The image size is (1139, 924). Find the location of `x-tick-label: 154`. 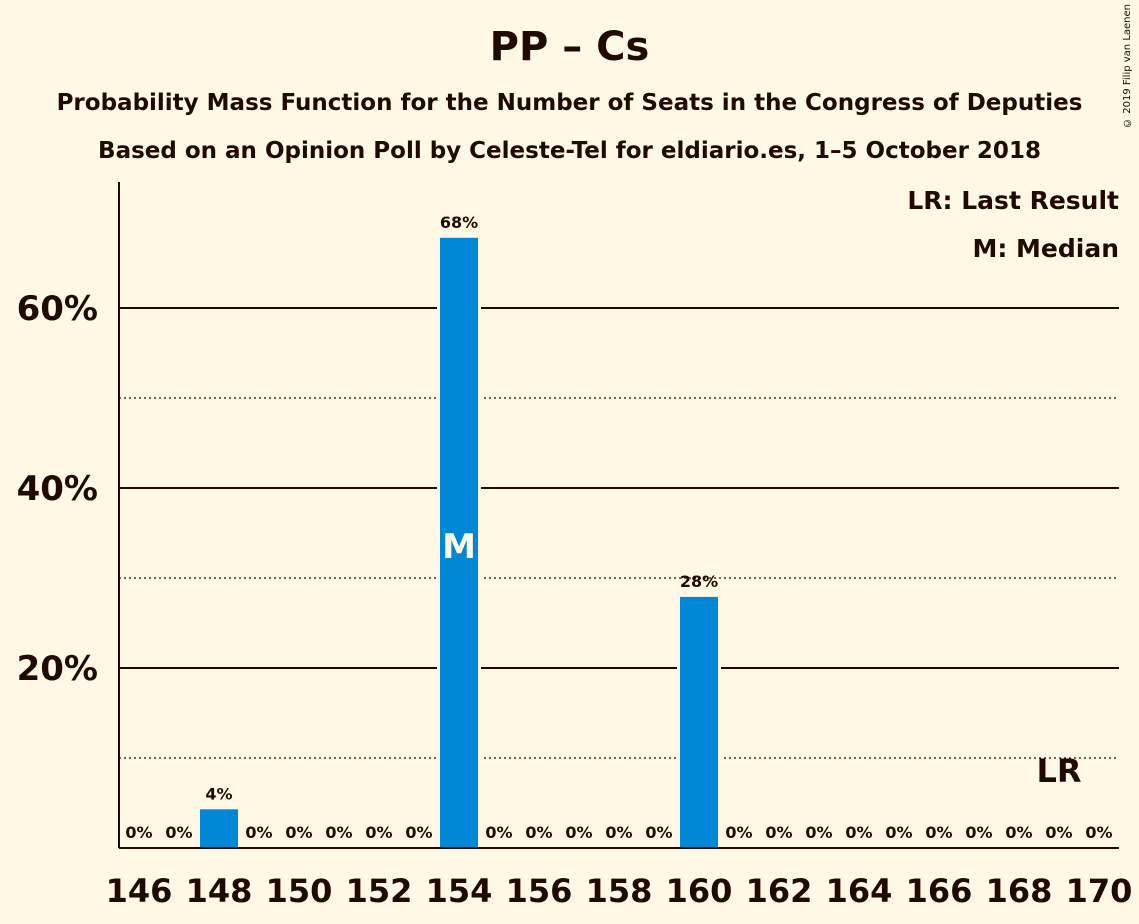

x-tick-label: 154 is located at coordinates (459, 891).